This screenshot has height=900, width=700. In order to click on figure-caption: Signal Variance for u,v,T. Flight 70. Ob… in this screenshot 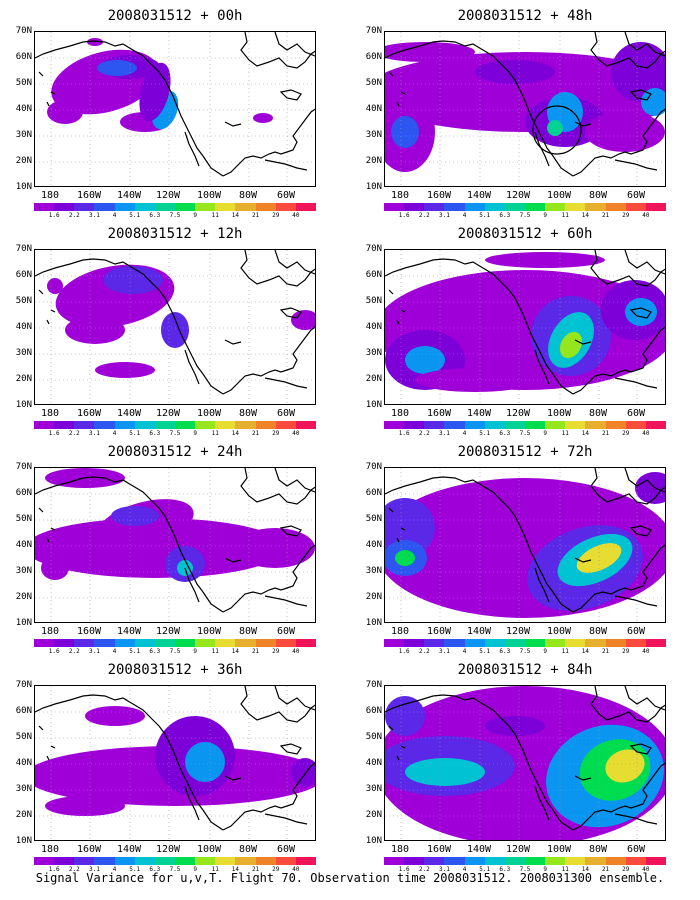, I will do `click(350, 878)`.